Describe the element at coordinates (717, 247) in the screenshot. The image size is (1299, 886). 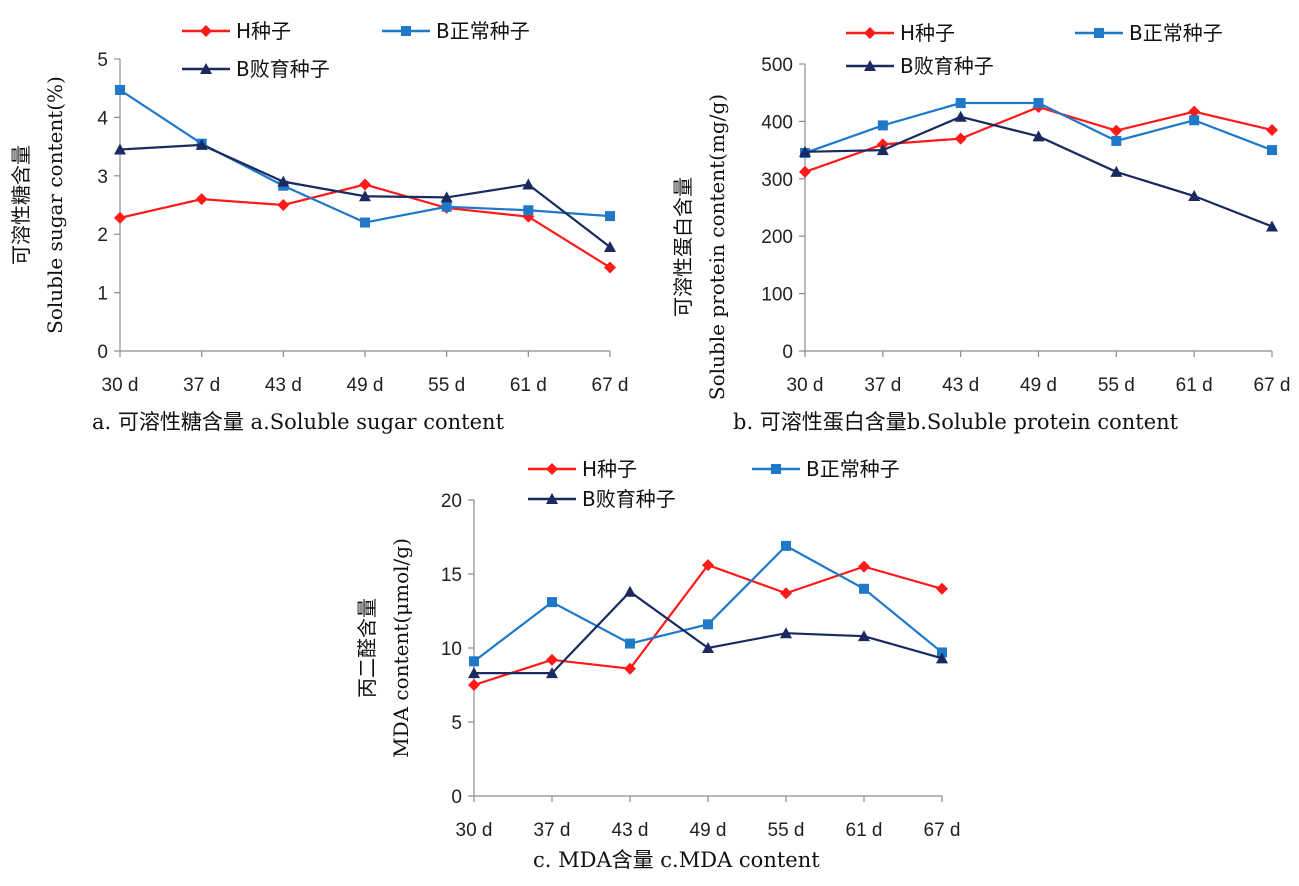
I see `y-axis-title-en: Soluble protein content(mg/g)` at that location.